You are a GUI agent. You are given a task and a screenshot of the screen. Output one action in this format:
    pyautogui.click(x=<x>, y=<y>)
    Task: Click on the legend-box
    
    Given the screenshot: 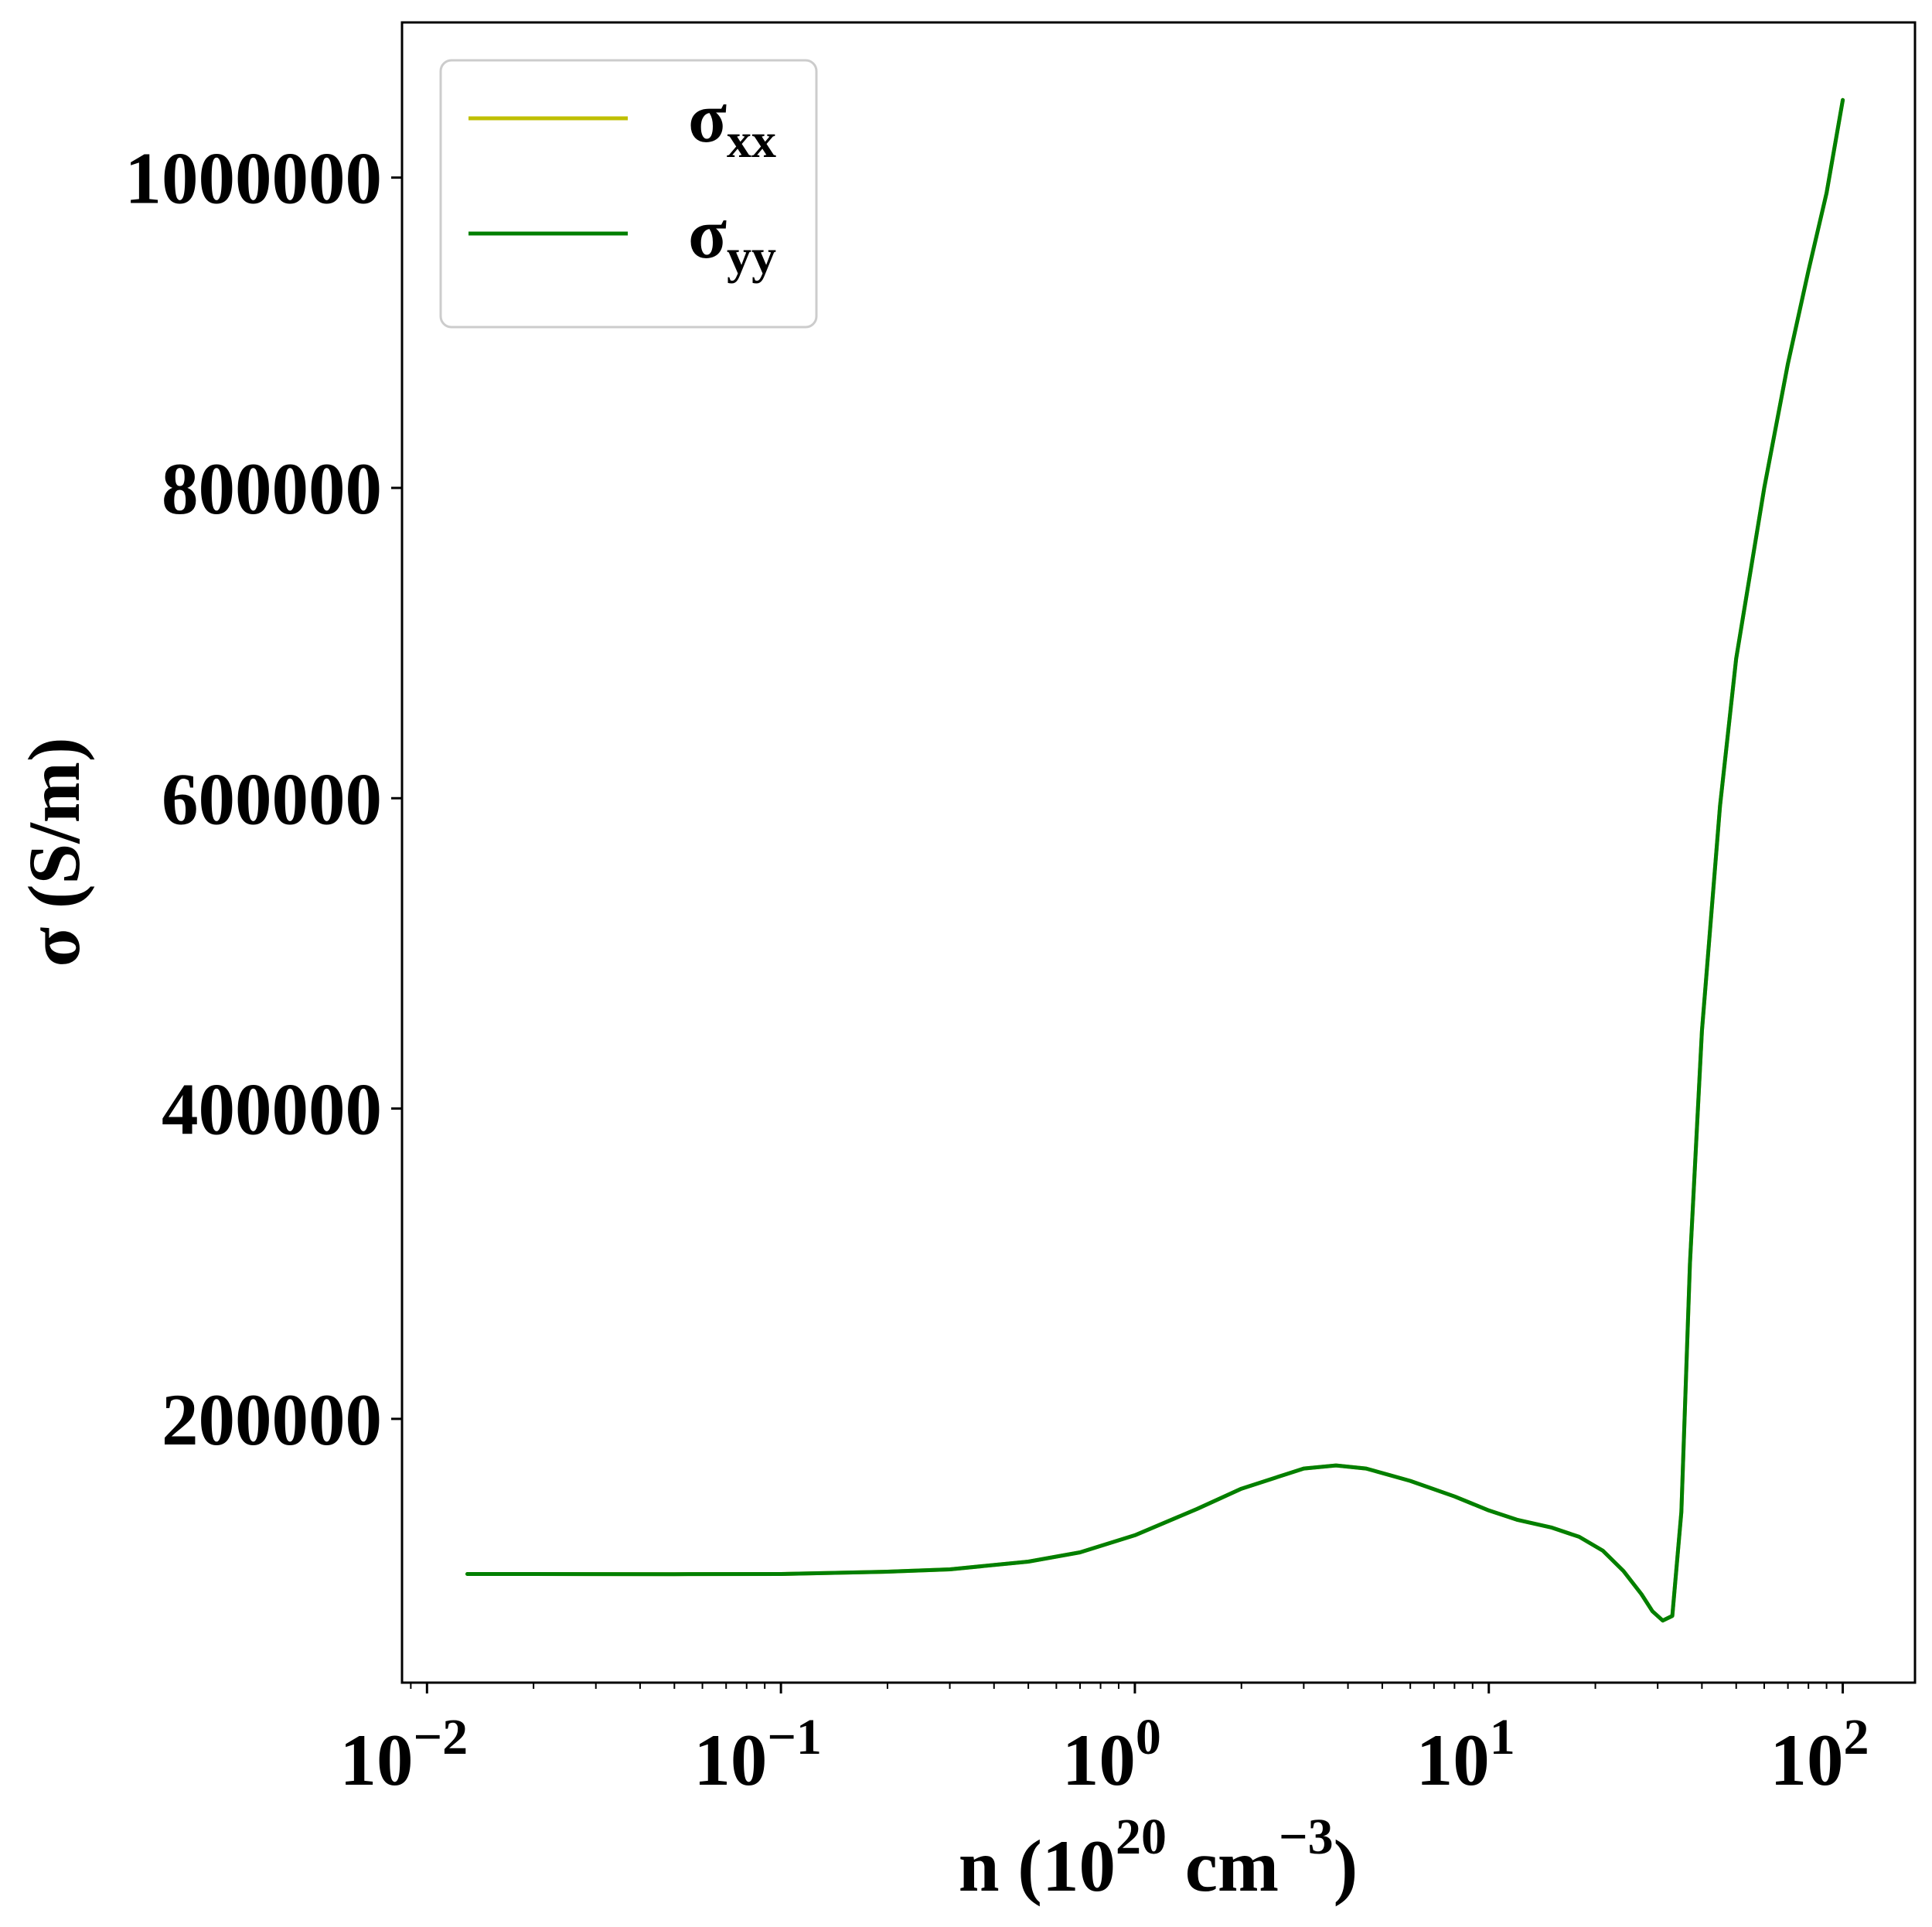 What is the action you would take?
    pyautogui.click(x=628, y=194)
    